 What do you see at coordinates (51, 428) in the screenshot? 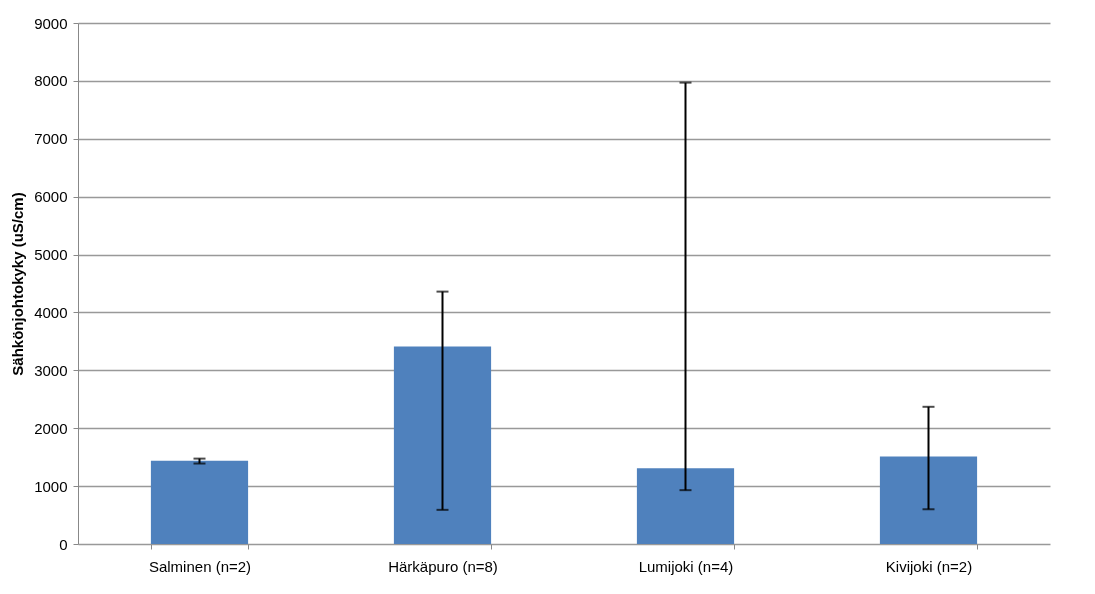
I see `y-tick-label: 2000` at bounding box center [51, 428].